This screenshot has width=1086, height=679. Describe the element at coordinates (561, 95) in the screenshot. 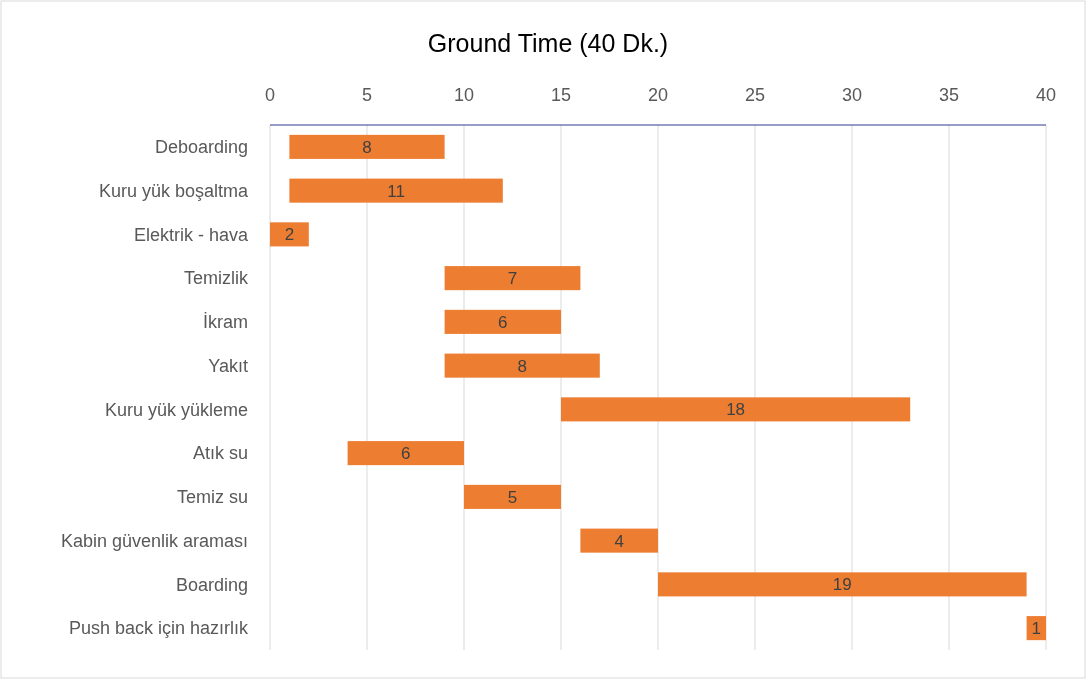

I see `x-tick-label: 15` at that location.